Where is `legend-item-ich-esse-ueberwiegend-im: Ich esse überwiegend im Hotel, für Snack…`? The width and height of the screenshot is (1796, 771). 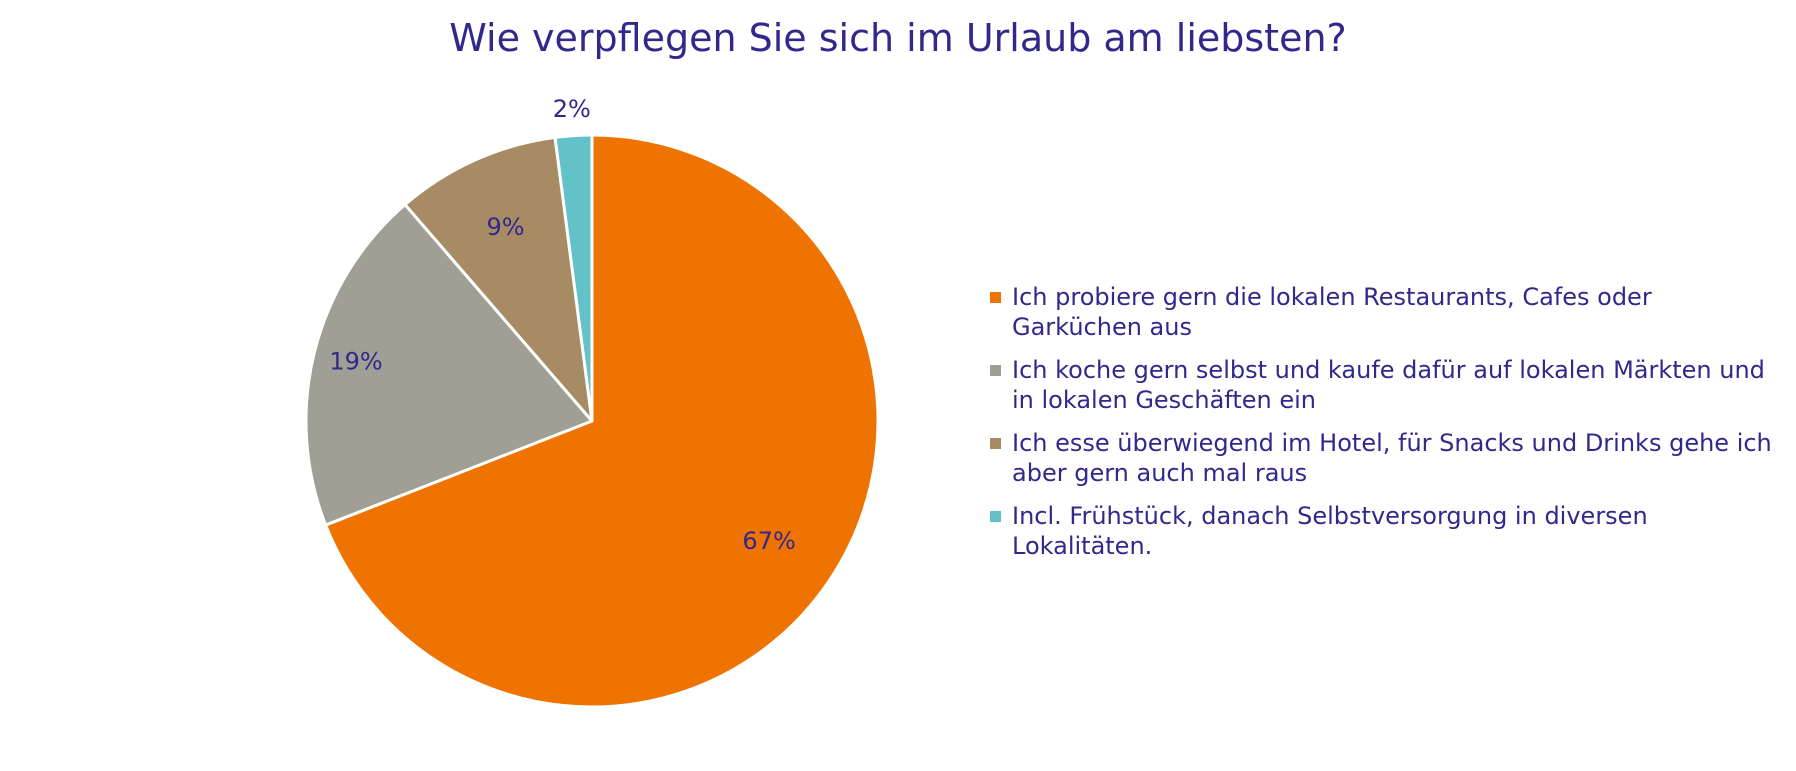 legend-item-ich-esse-ueberwiegend-im: Ich esse überwiegend im Hotel, für Snack… is located at coordinates (1383, 458).